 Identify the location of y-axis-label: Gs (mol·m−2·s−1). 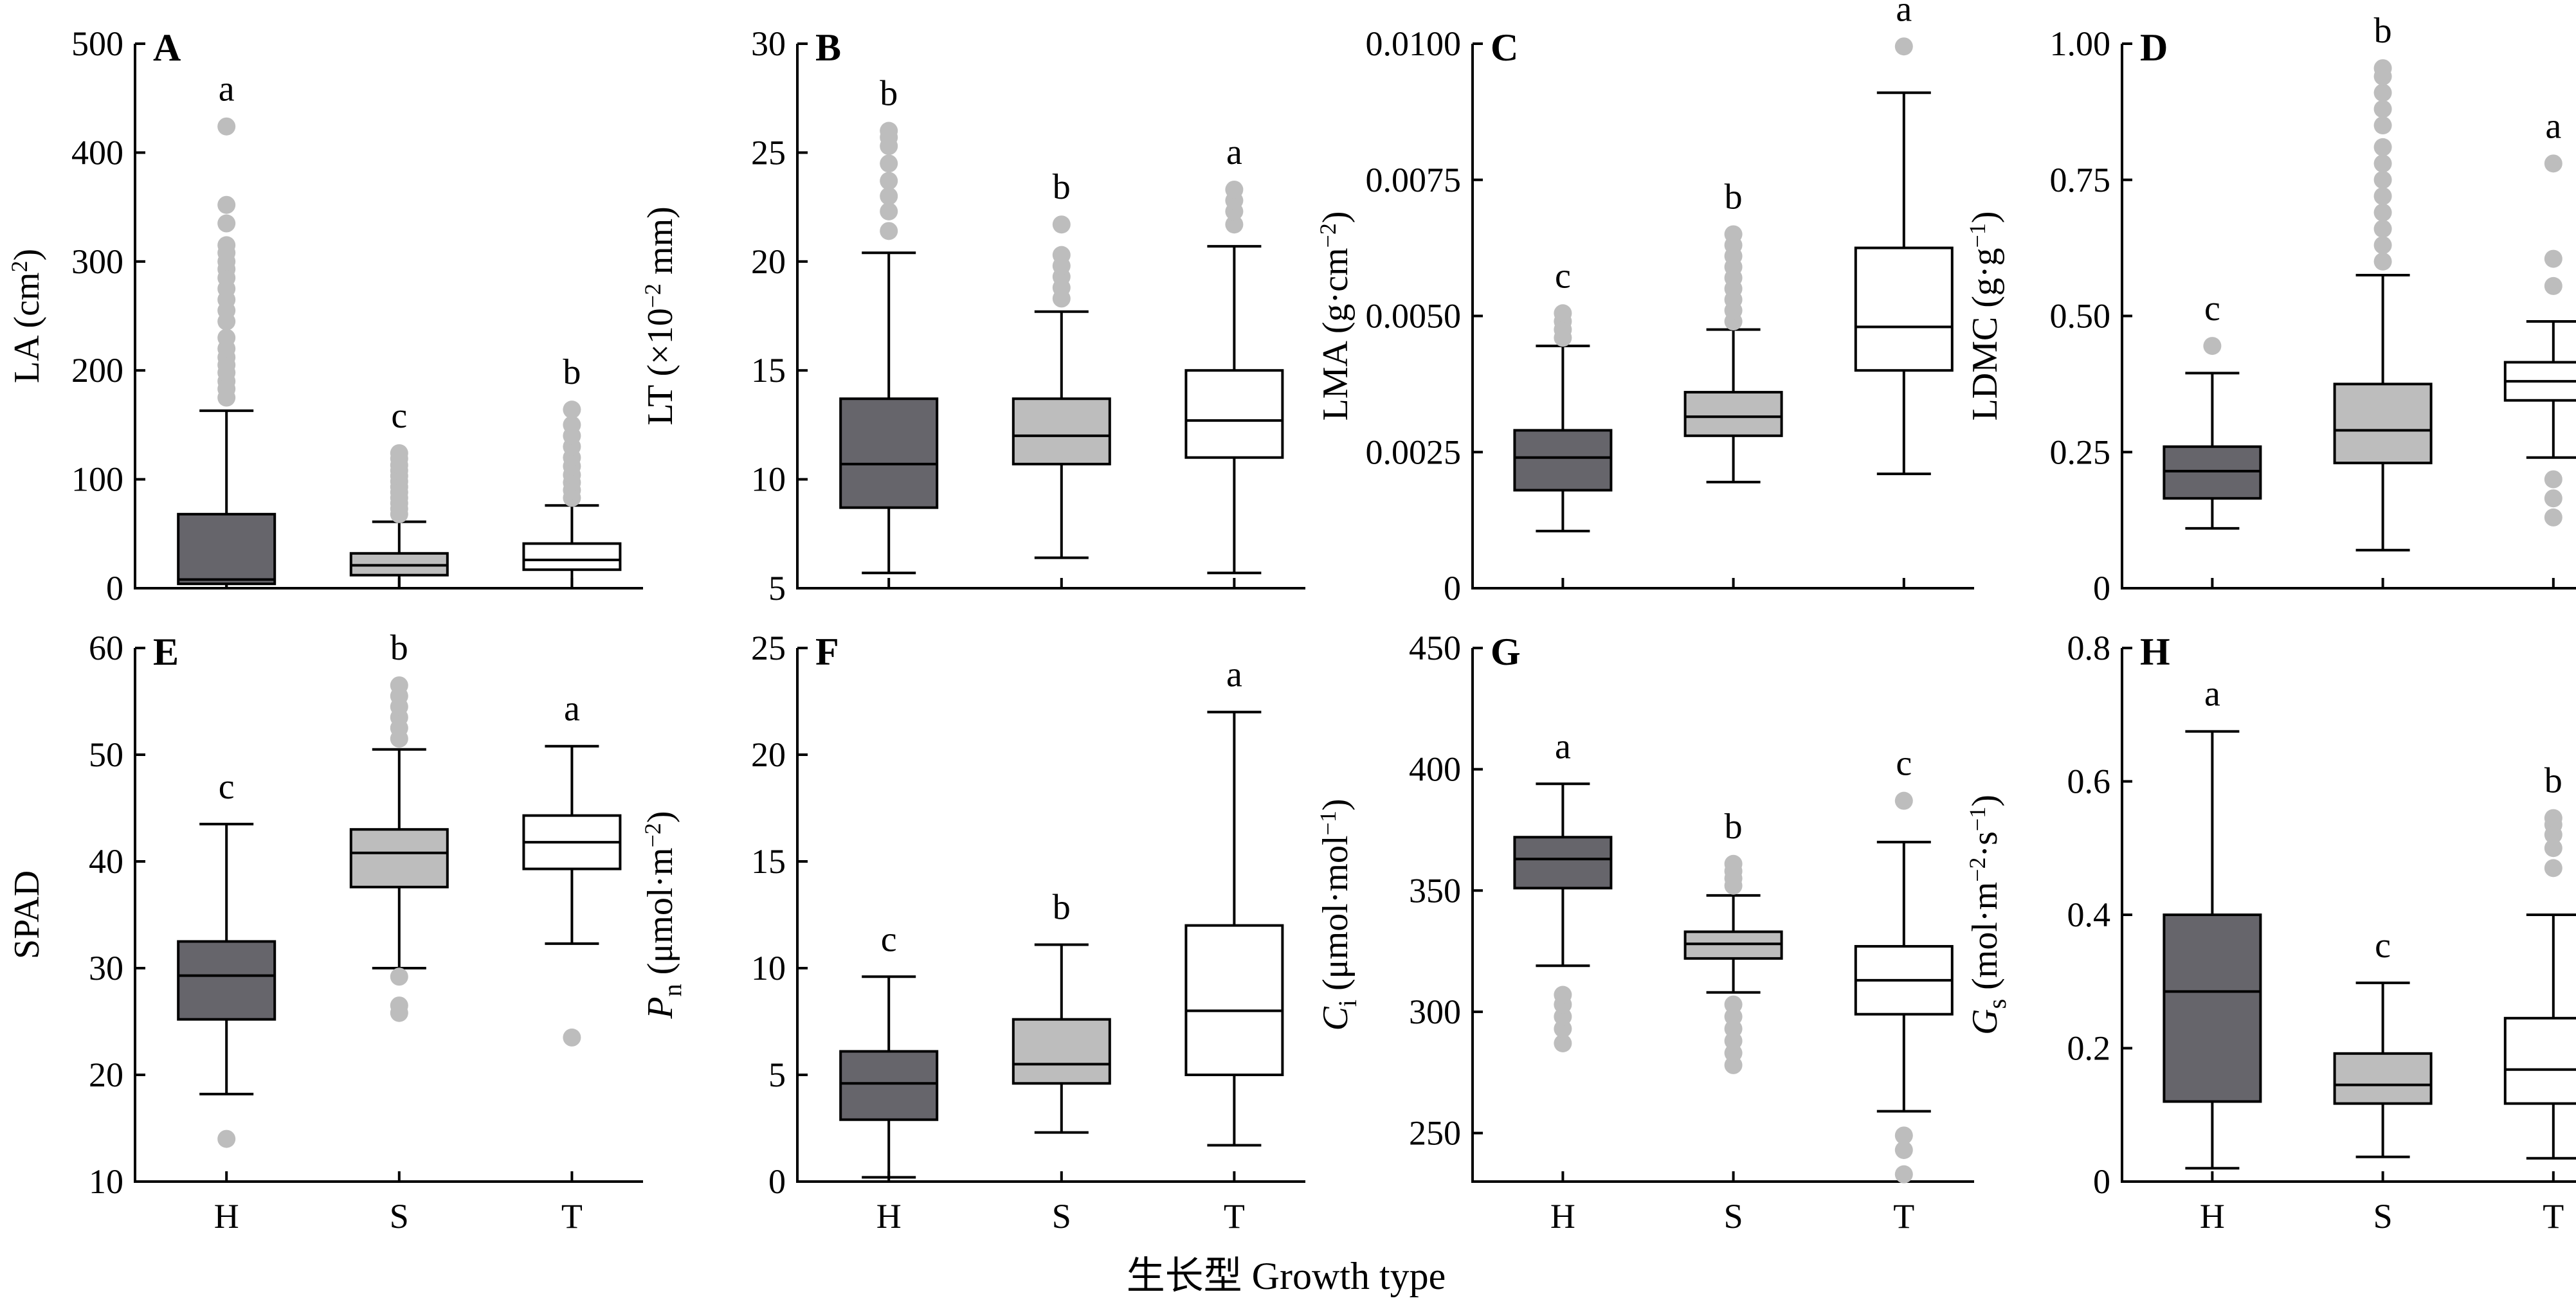
(1987, 915).